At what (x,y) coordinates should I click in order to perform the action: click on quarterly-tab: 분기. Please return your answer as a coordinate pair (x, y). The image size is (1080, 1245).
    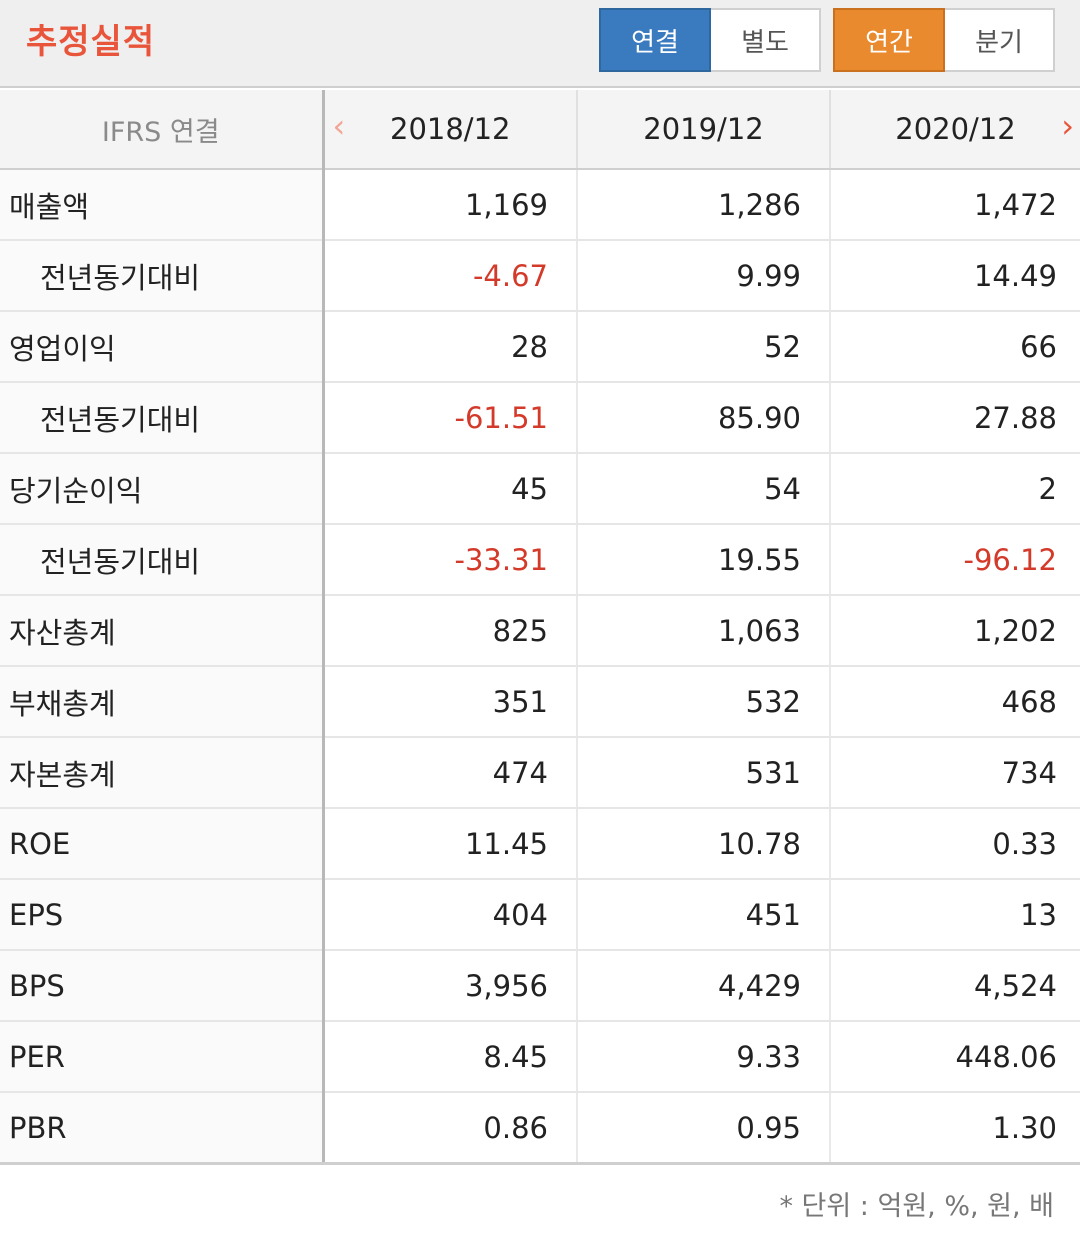
    Looking at the image, I should click on (1000, 40).